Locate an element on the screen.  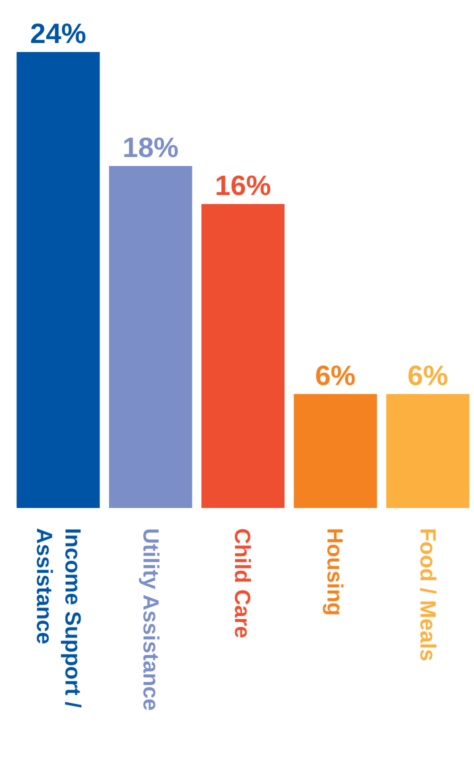
data-label: 24% is located at coordinates (58, 33).